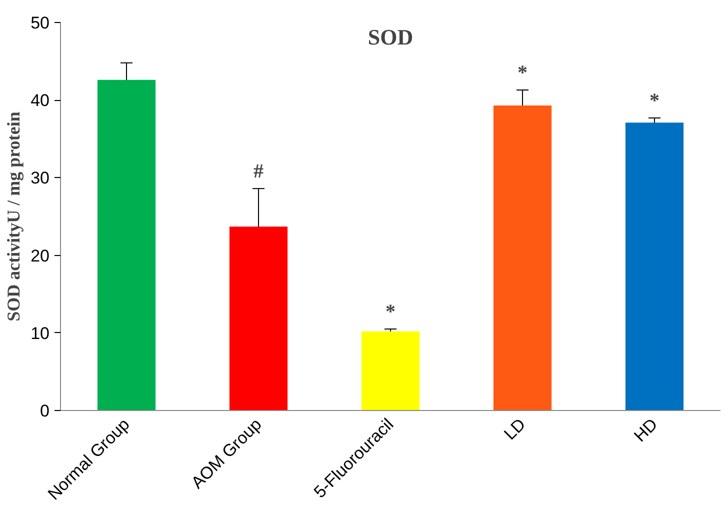  What do you see at coordinates (45, 411) in the screenshot?
I see `y-tick-label: 0` at bounding box center [45, 411].